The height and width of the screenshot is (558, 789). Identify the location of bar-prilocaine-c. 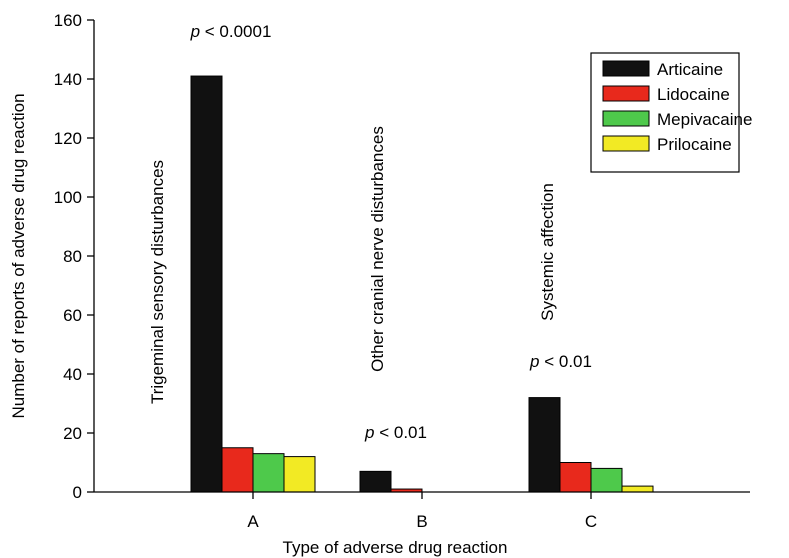
(637, 489).